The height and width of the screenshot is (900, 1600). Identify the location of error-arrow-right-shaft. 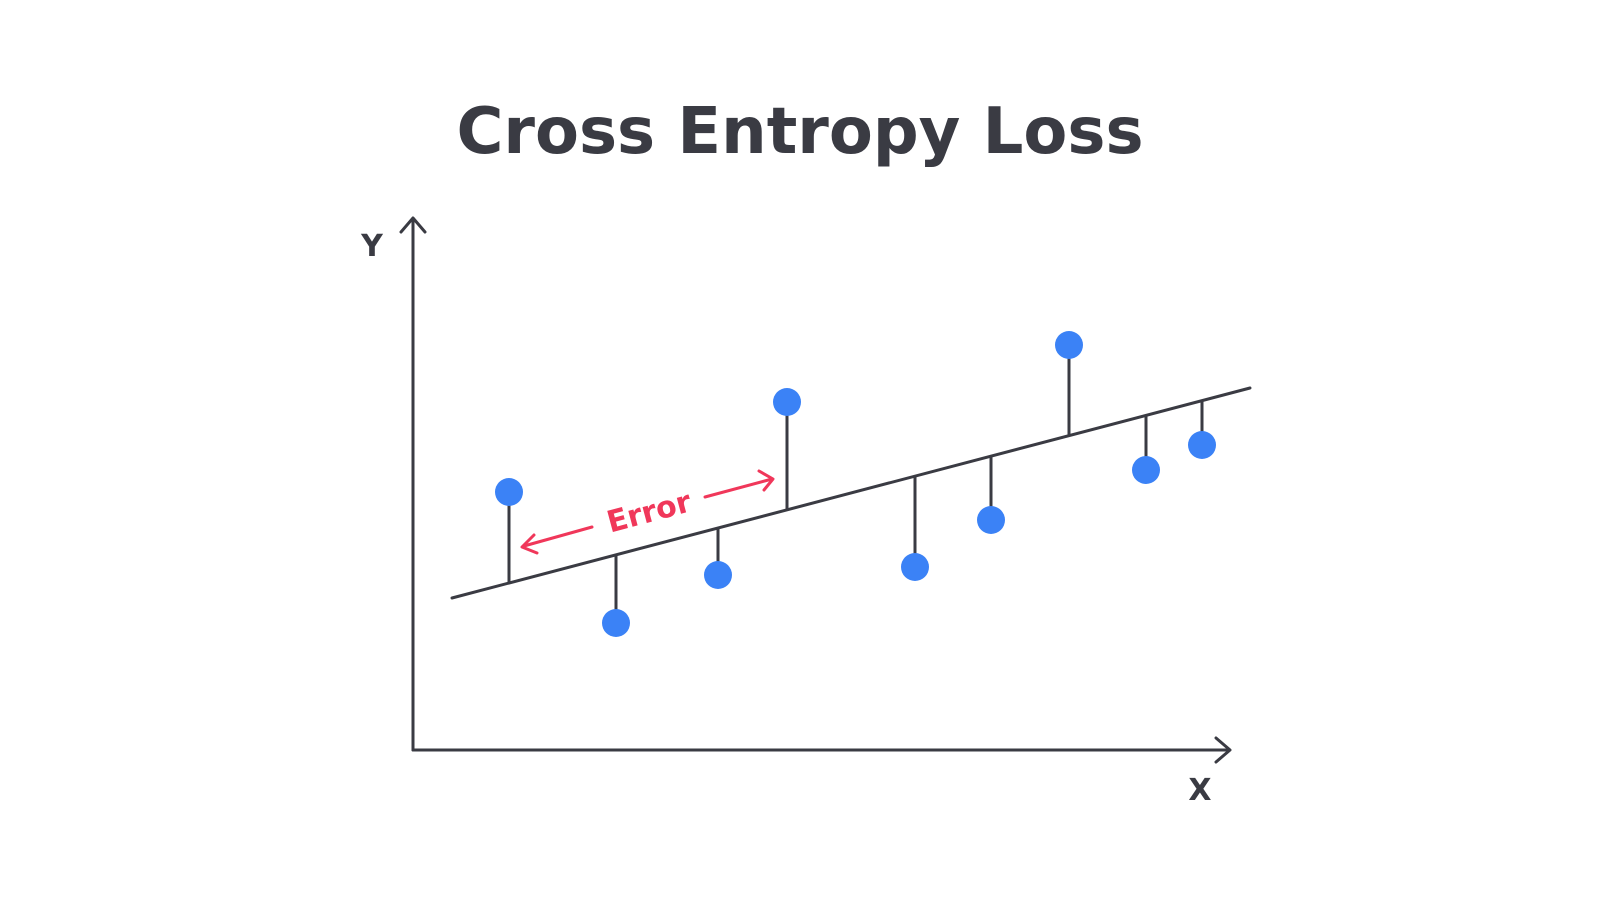
(738, 488).